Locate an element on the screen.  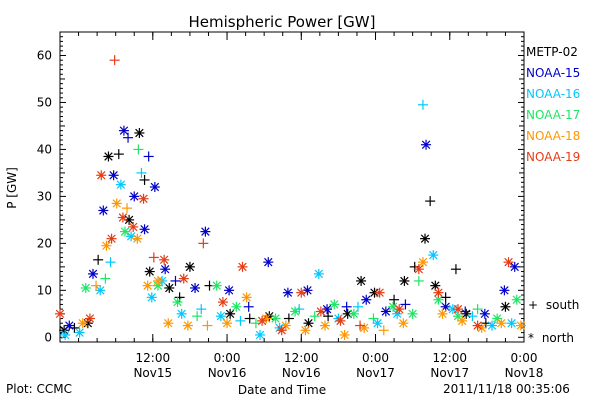
footer-credit: Plot: CCMC is located at coordinates (39, 389).